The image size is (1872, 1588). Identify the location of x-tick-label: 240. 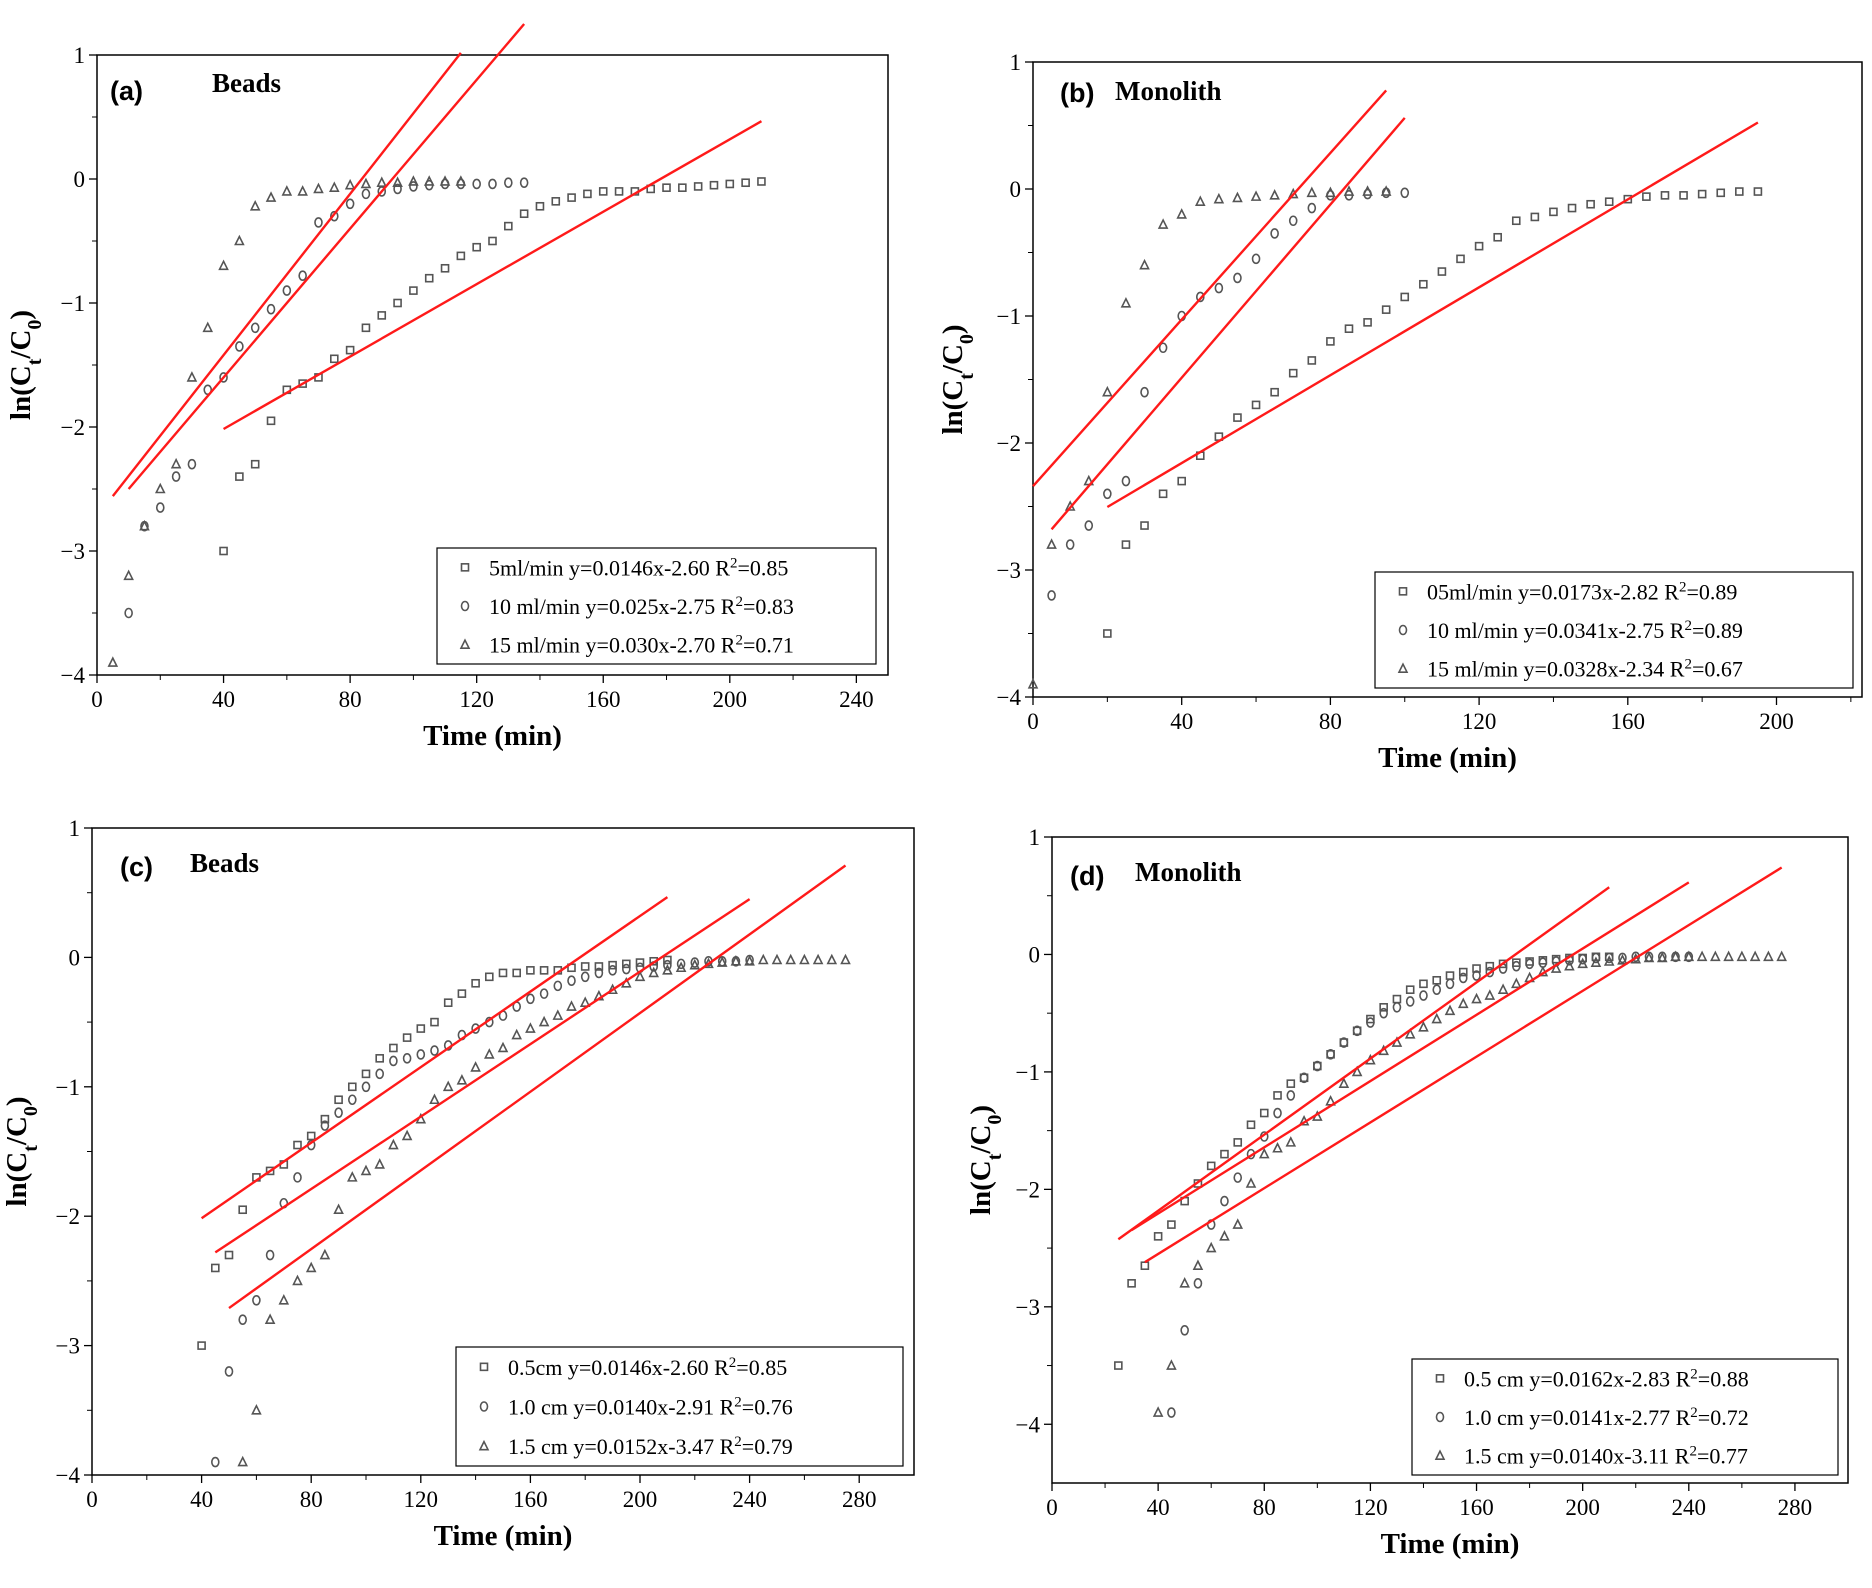
(1689, 1507).